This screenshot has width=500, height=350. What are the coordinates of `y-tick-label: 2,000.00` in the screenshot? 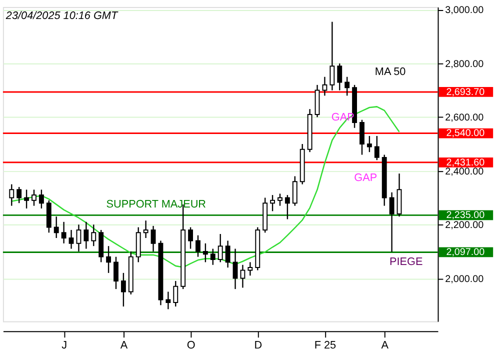 It's located at (464, 279).